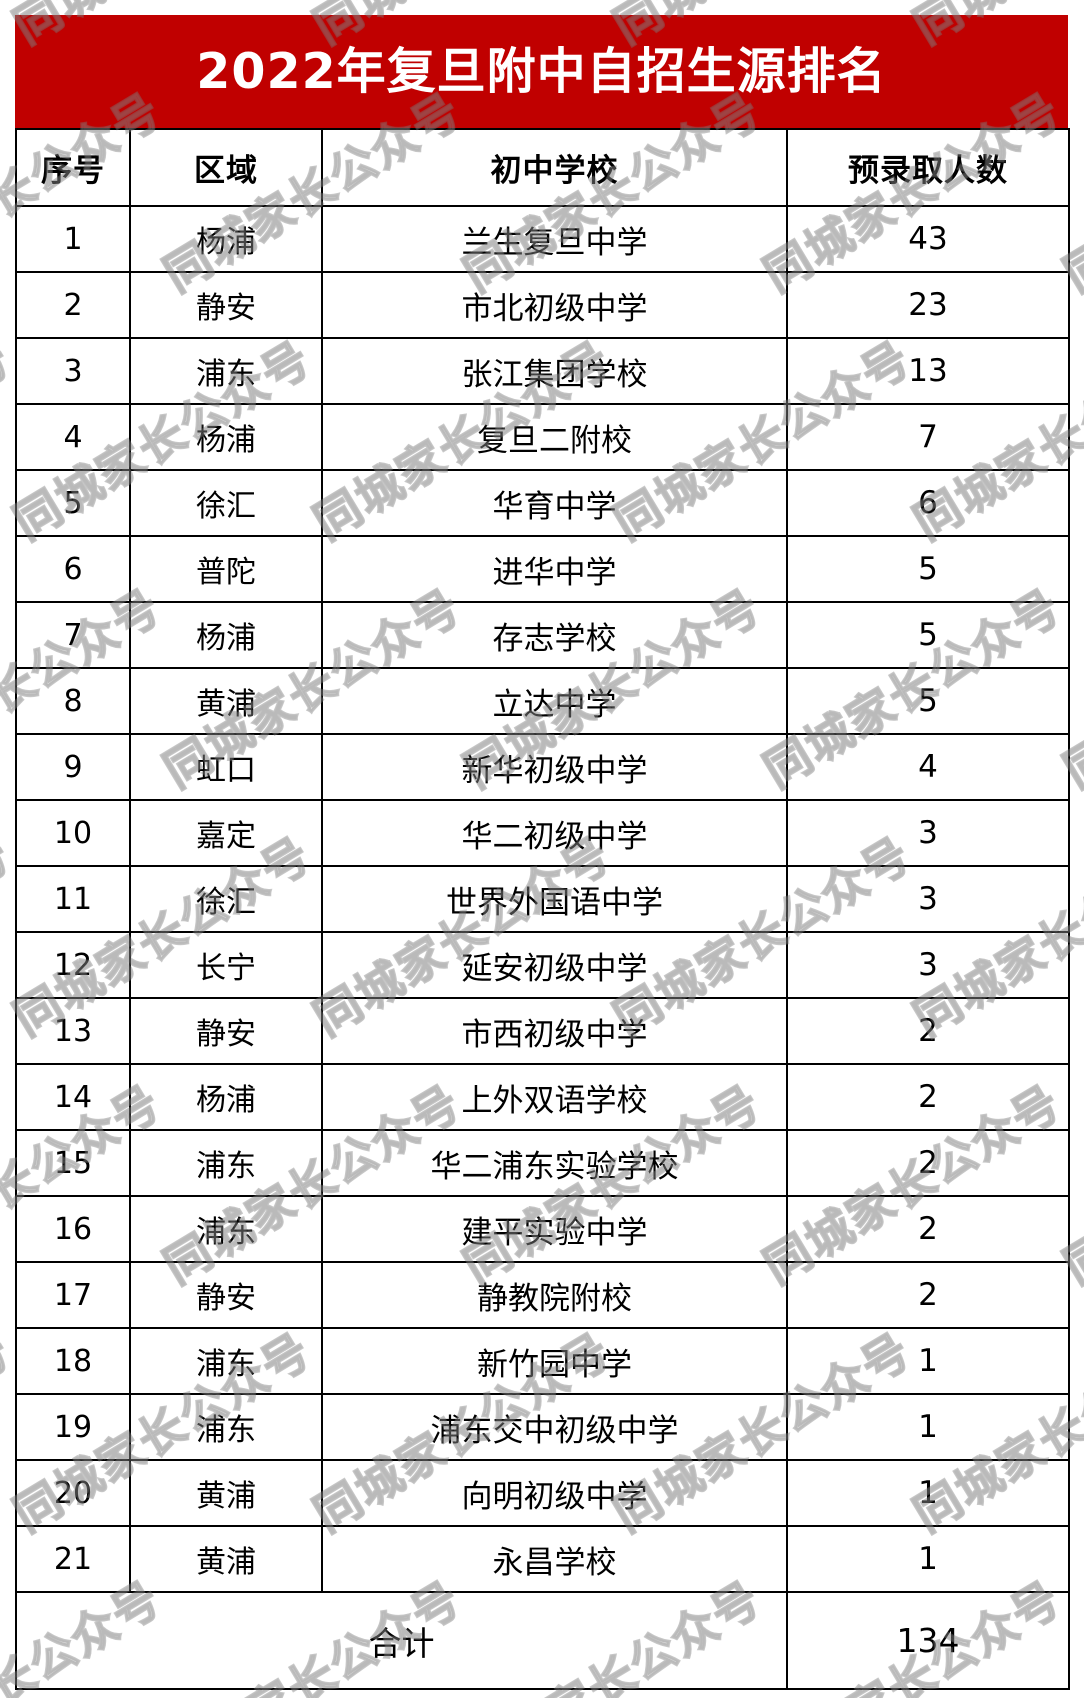  Describe the element at coordinates (554, 1031) in the screenshot. I see `cell-school-name: 市西初级中学` at that location.